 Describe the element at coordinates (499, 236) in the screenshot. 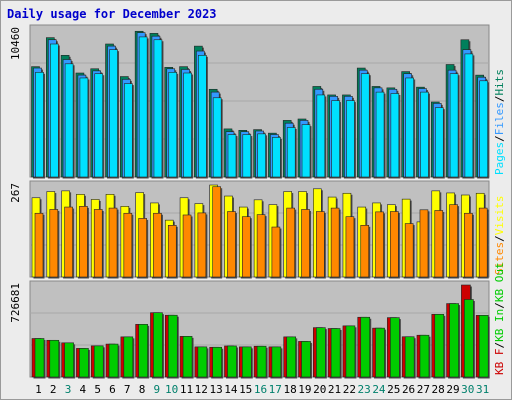

I see `legend-sites-visits: Sites/Visits` at that location.